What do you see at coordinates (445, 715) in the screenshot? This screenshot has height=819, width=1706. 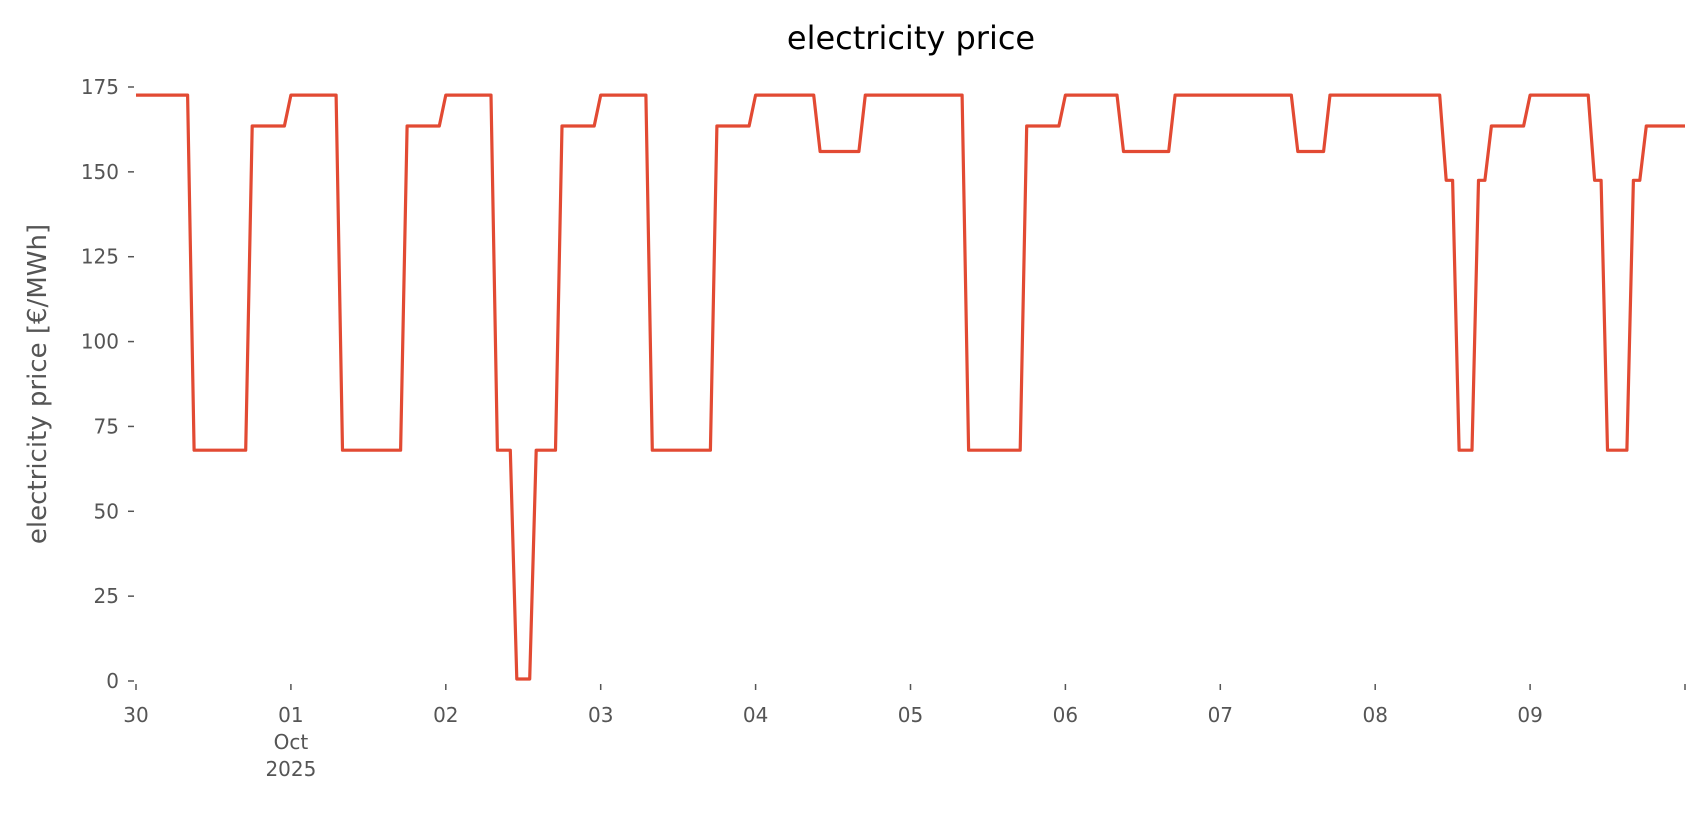 I see `x-tick-label: 02` at bounding box center [445, 715].